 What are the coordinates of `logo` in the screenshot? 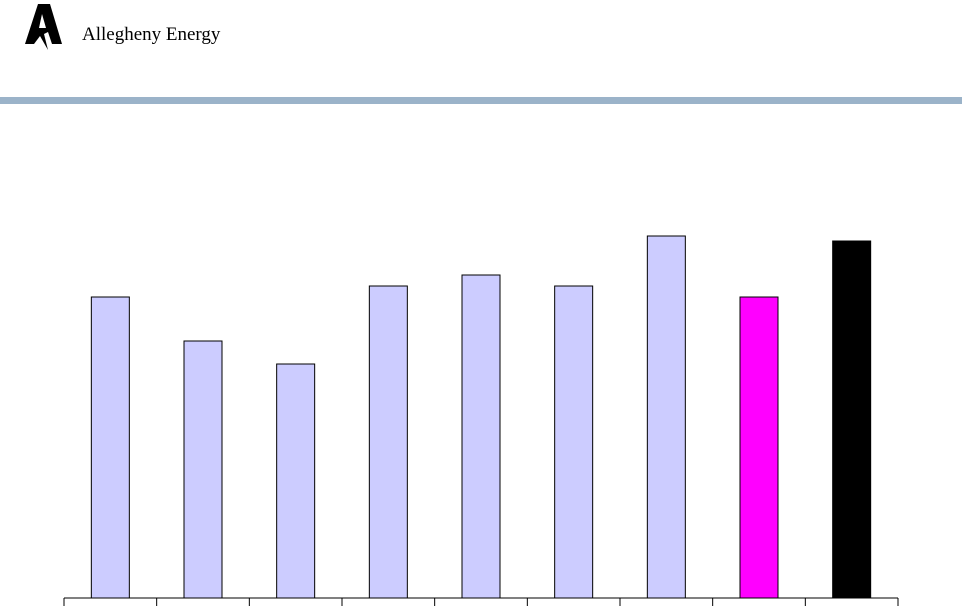 It's located at (43, 27).